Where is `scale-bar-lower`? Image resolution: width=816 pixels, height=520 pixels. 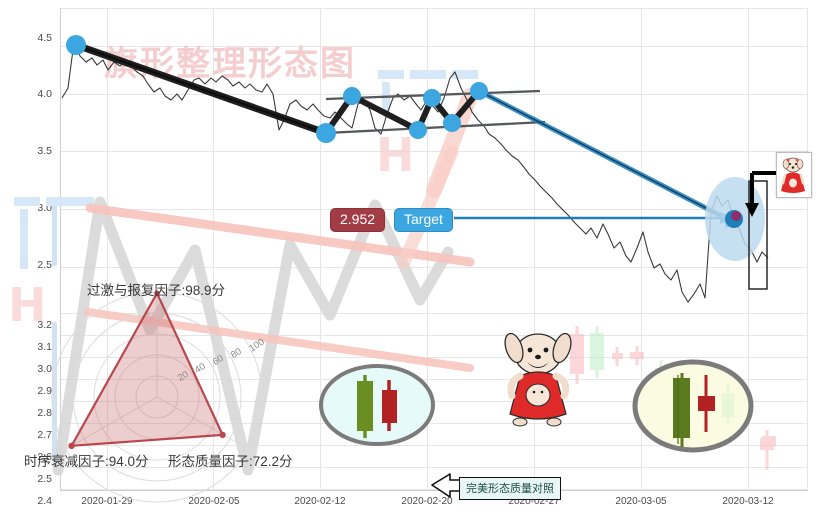
scale-bar-lower is located at coordinates (54, 392).